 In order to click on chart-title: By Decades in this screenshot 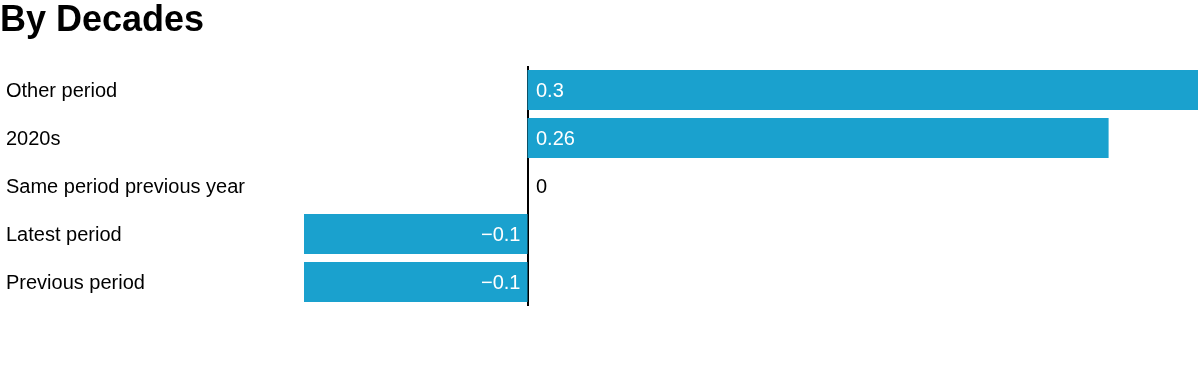, I will do `click(102, 19)`.